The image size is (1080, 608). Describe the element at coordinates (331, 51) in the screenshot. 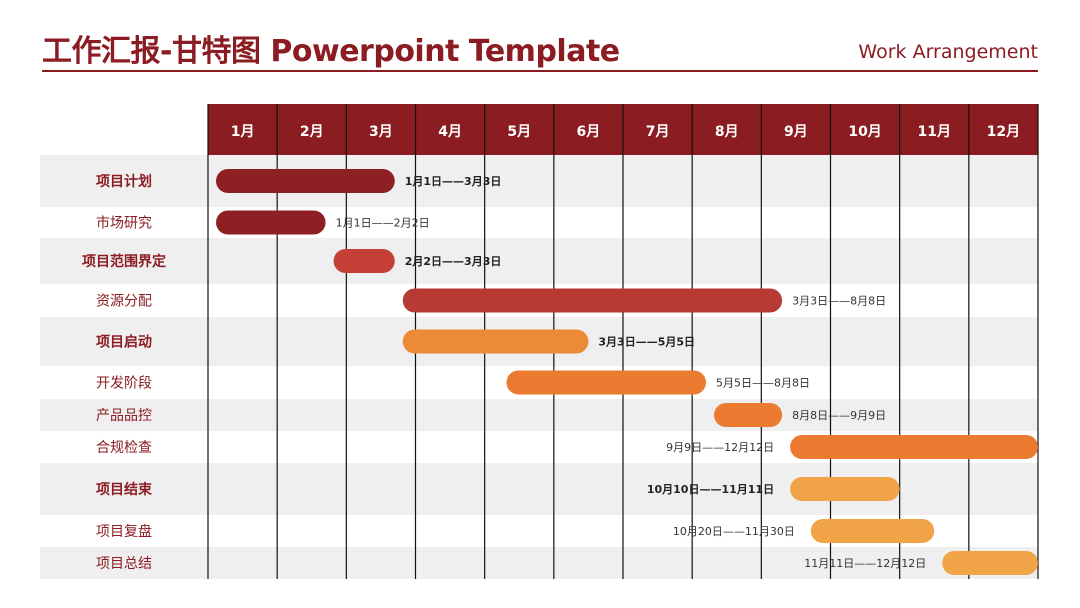

I see `page-title: 工作汇报-甘特图 Powerpoint Template` at that location.